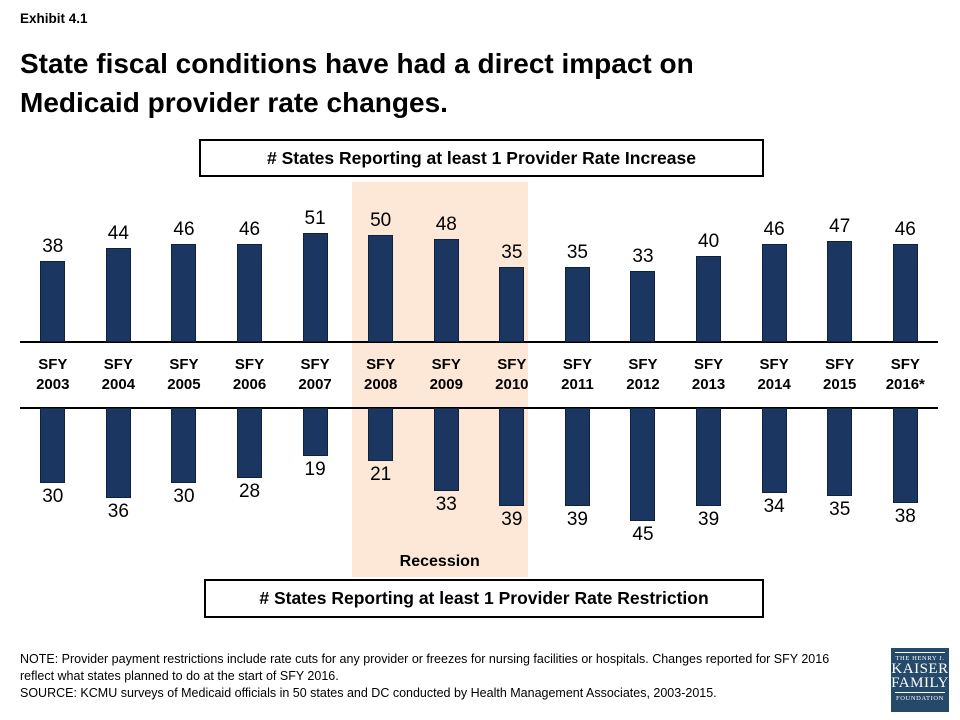 This screenshot has width=960, height=720. I want to click on value-label-increase: 40, so click(709, 241).